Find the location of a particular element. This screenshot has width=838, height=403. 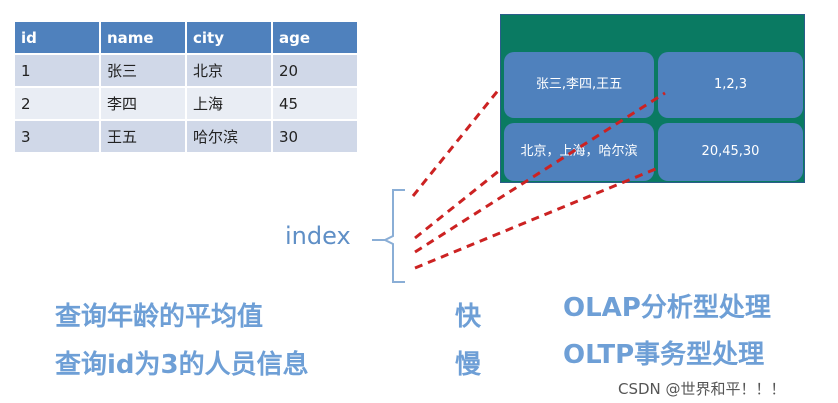

table-row: 1 张三 北京 20 is located at coordinates (186, 70).